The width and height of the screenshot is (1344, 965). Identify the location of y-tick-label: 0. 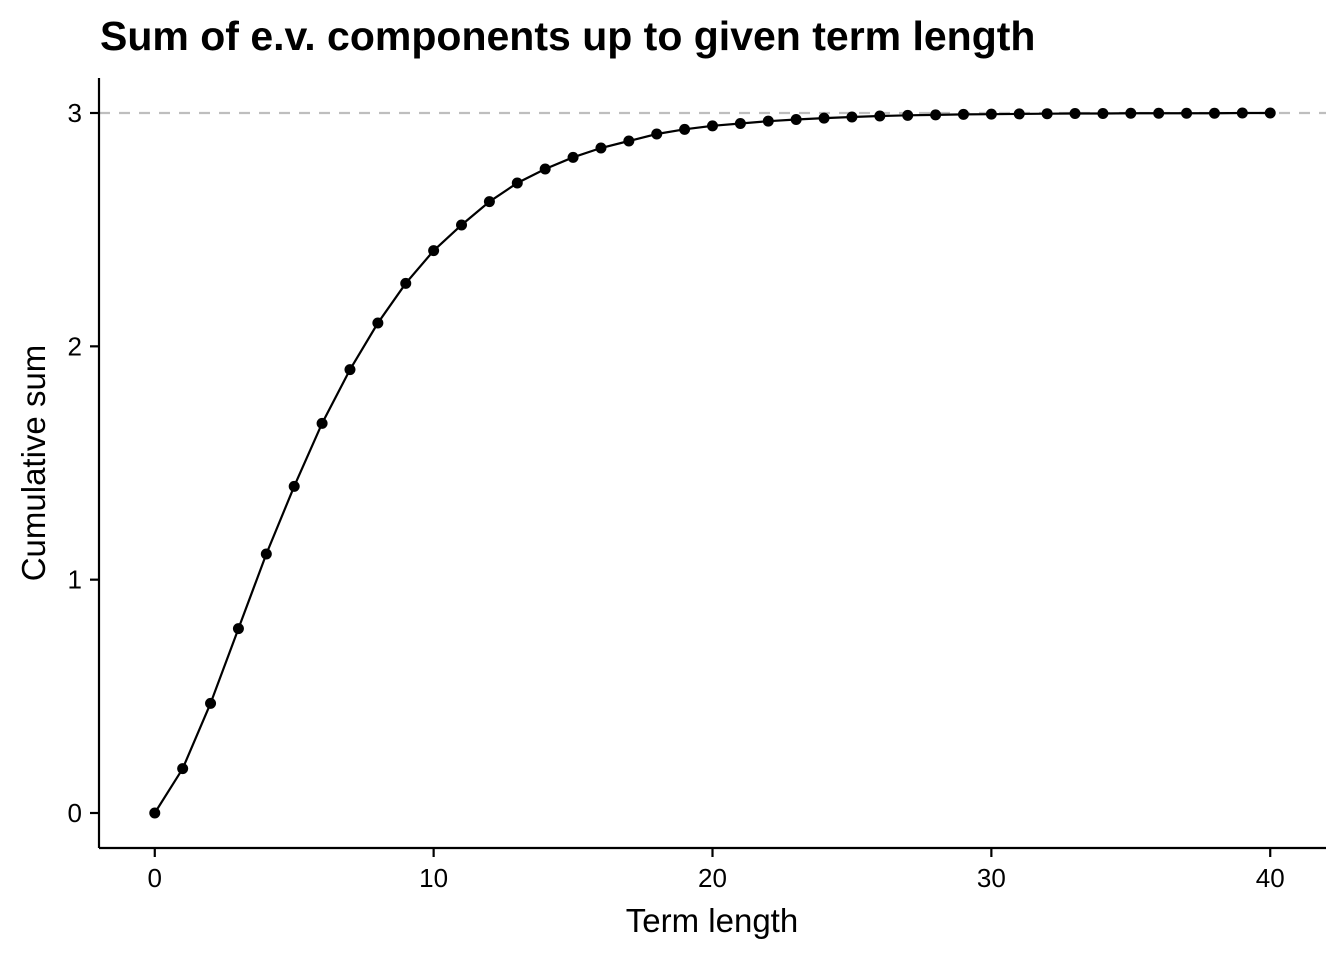
(75, 813).